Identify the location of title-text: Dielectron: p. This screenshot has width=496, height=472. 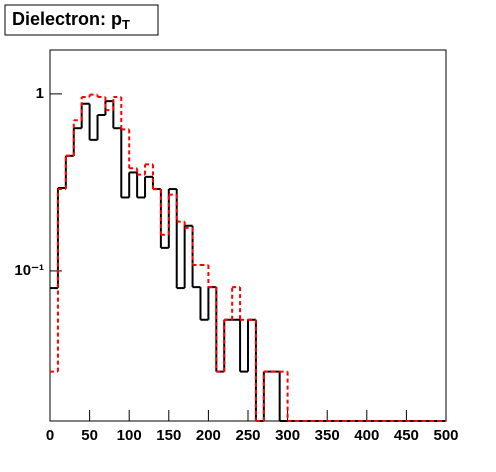
(67, 19).